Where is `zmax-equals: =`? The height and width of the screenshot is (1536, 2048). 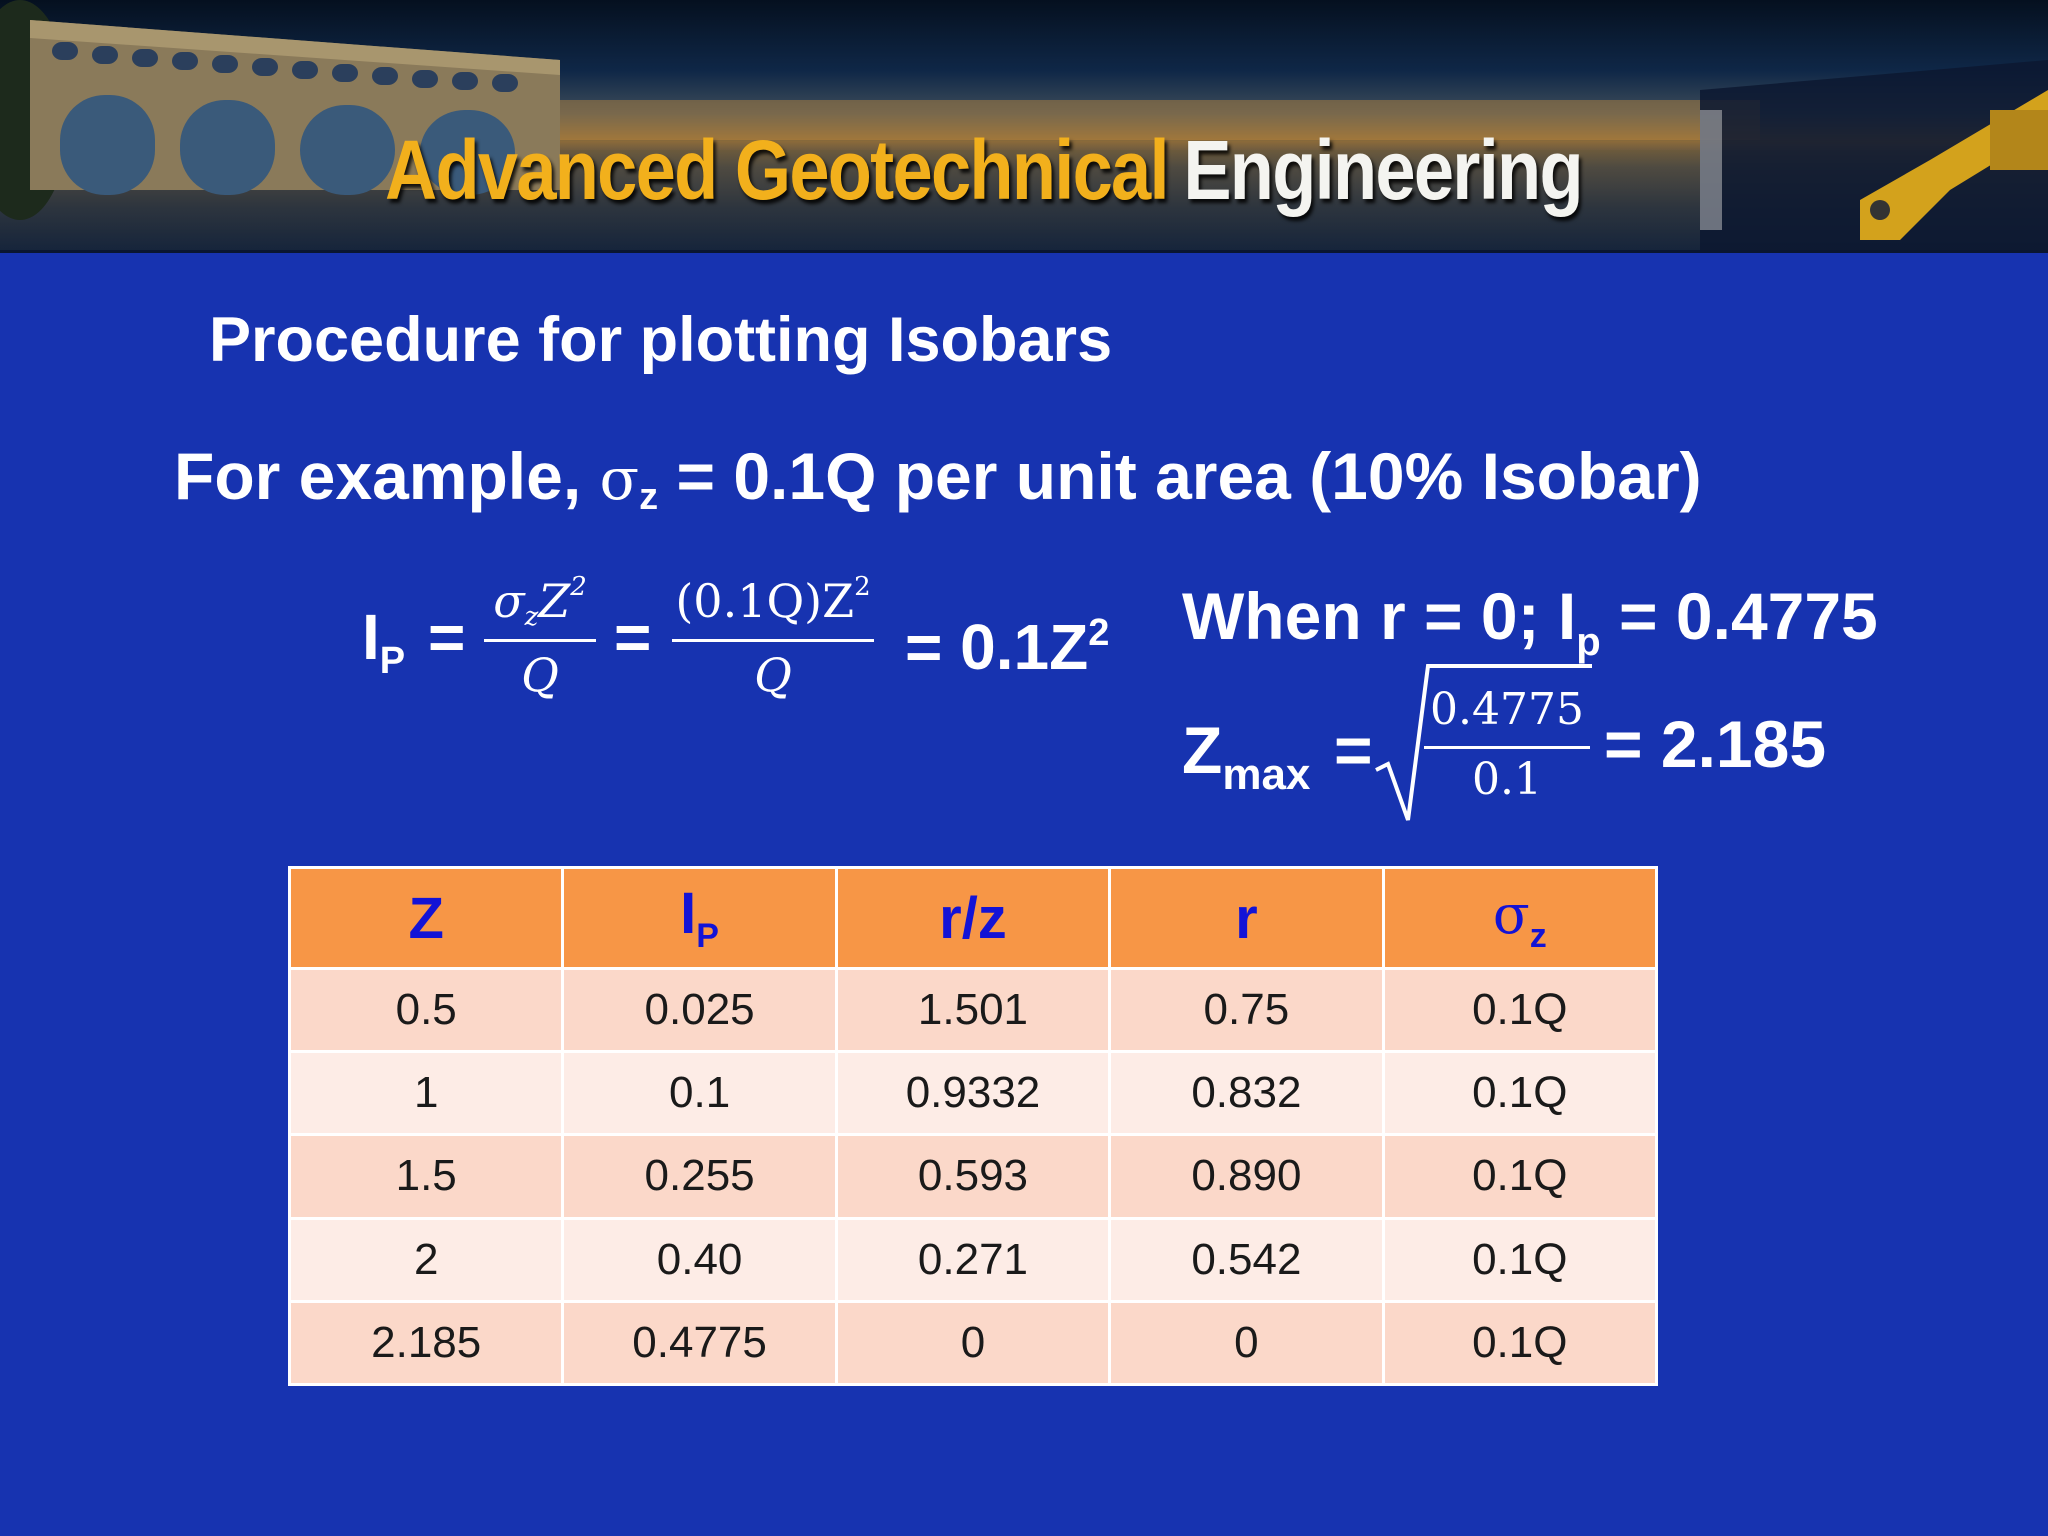
zmax-equals: = is located at coordinates (1353, 750).